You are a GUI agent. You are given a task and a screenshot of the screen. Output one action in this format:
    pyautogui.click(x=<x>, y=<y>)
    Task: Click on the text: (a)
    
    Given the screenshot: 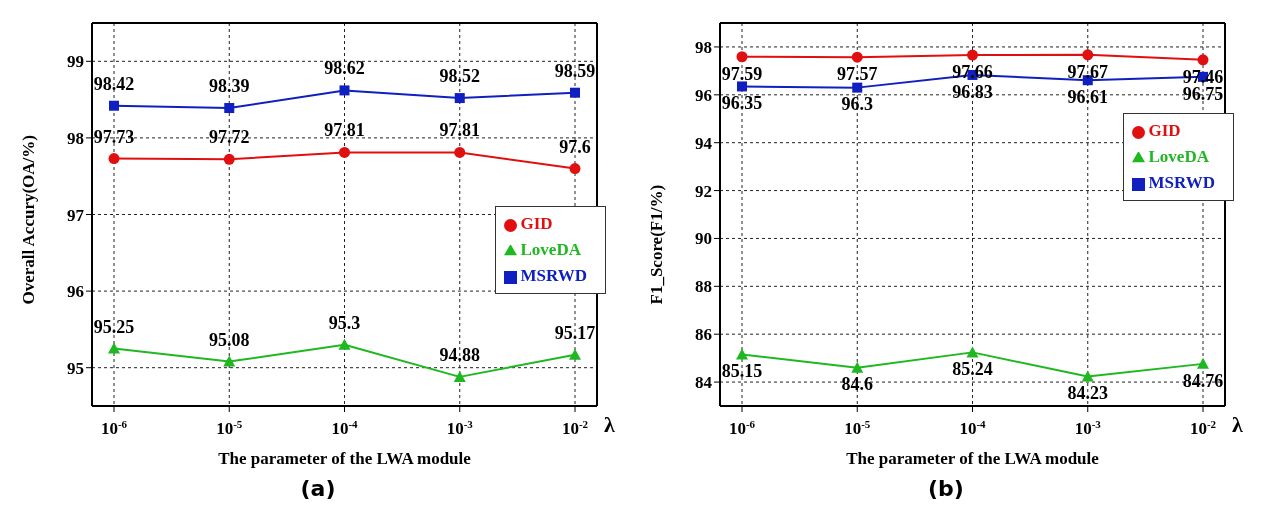 What is the action you would take?
    pyautogui.click(x=318, y=488)
    